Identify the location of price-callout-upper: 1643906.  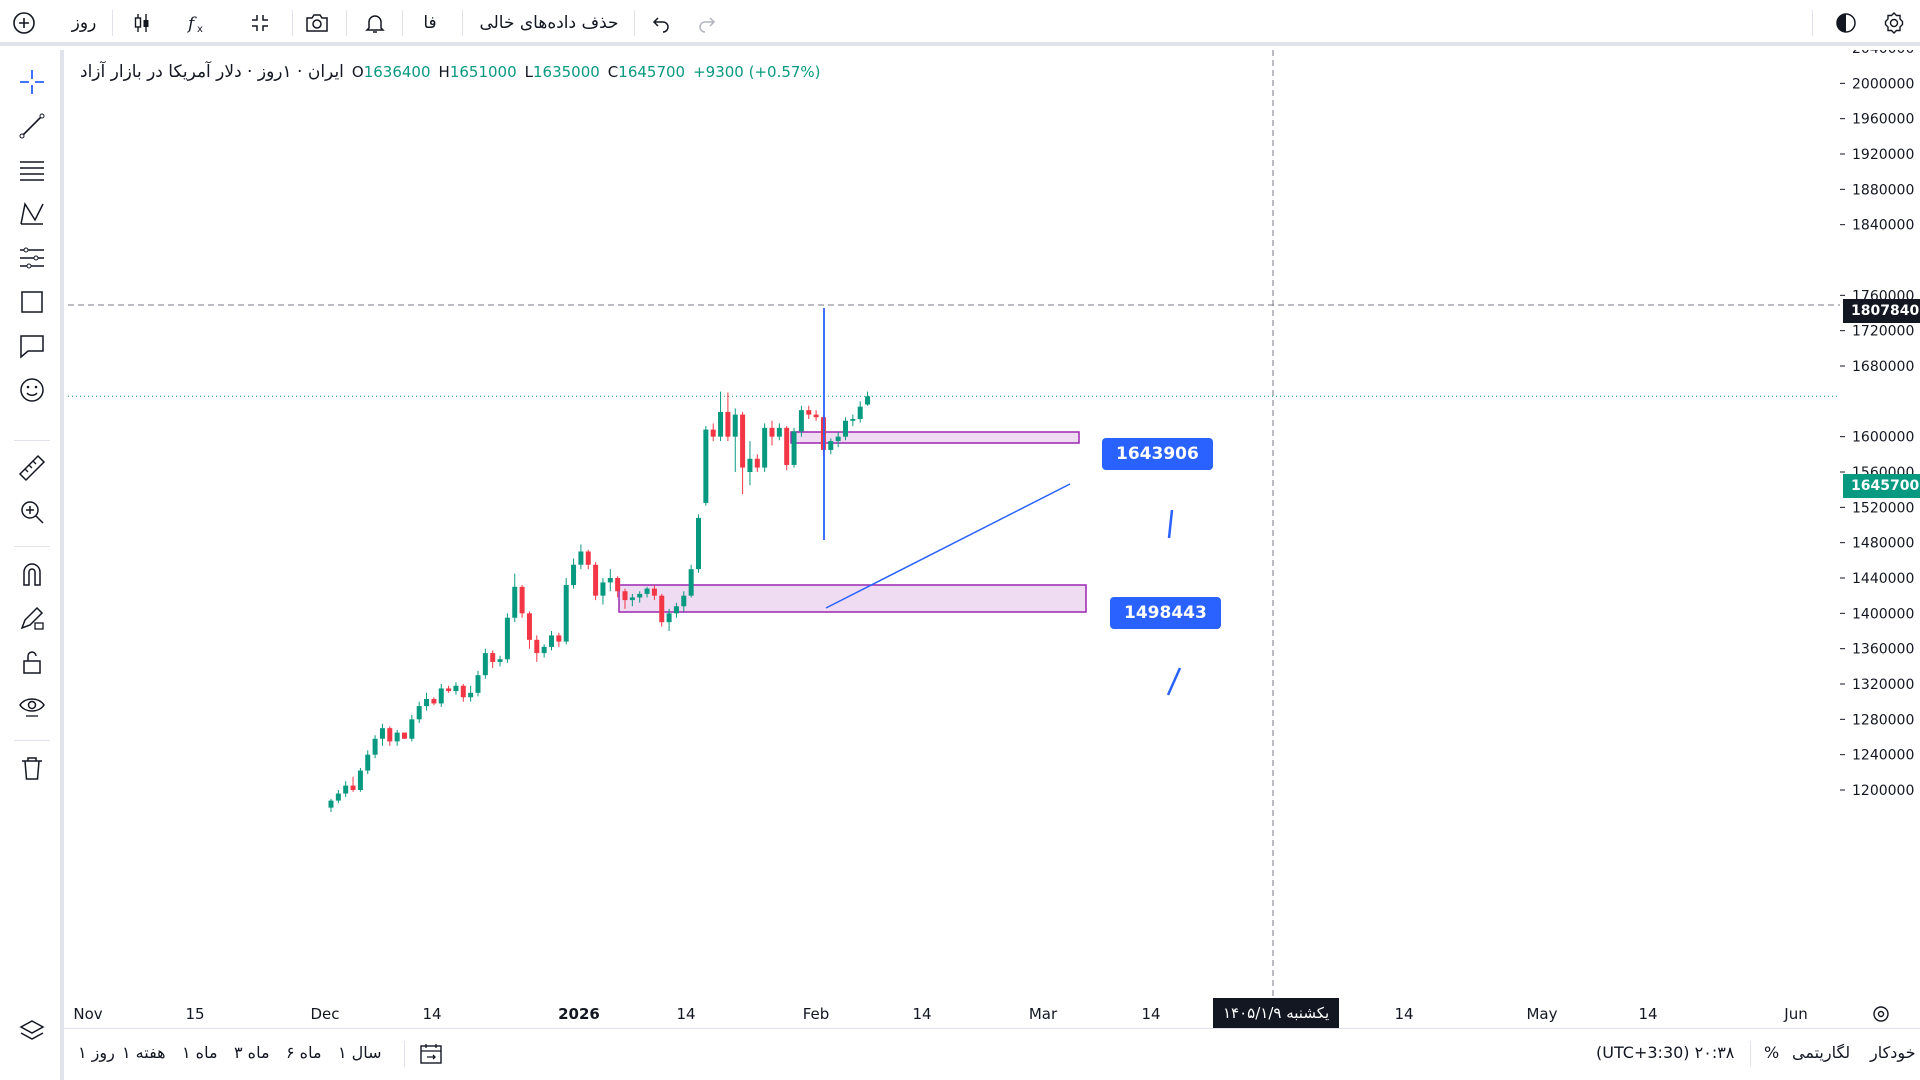
(1157, 454).